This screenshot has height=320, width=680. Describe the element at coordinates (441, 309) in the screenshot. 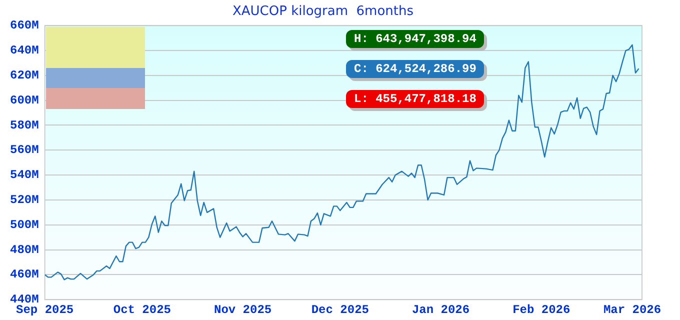

I see `x-tick-label: Jan 2026` at that location.